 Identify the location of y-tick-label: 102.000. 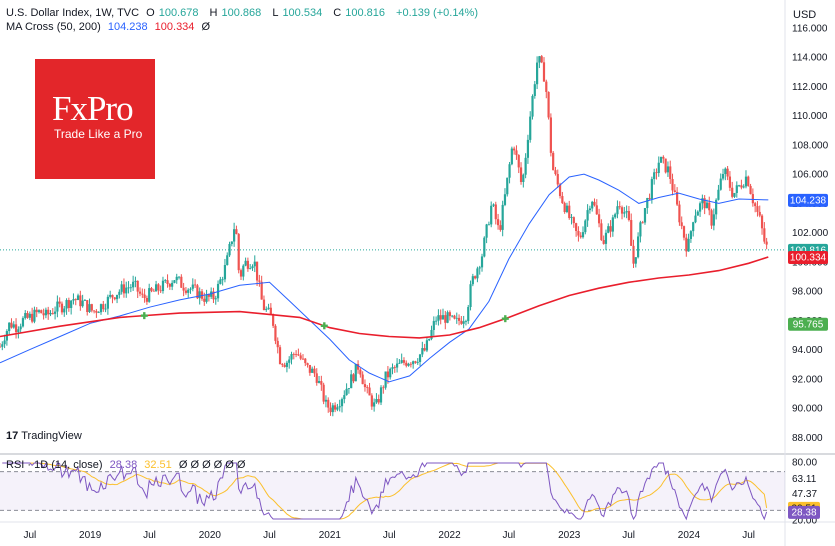
(810, 233).